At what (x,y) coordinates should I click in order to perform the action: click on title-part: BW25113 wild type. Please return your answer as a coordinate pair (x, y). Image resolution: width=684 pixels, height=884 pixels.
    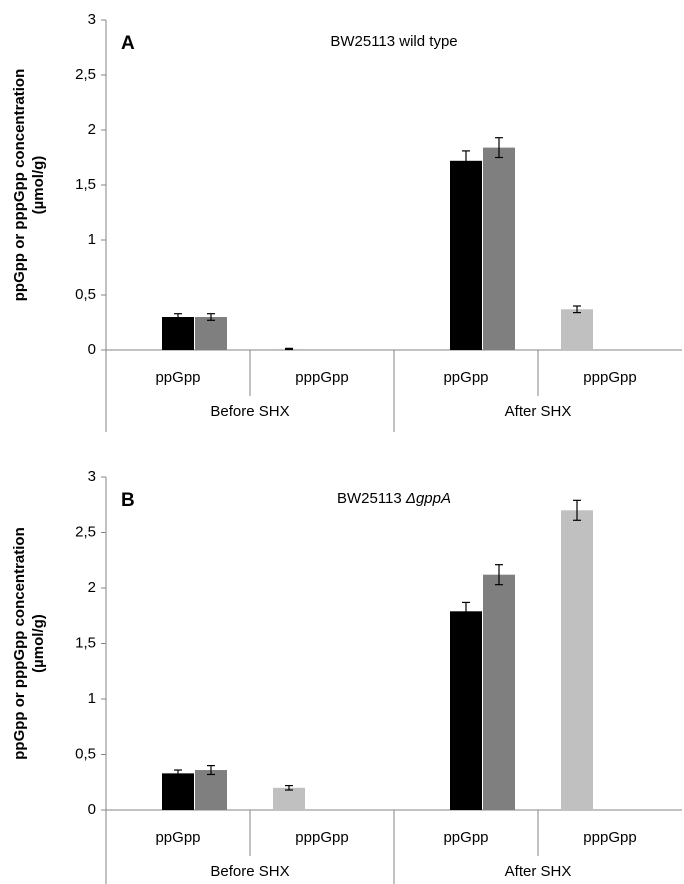
    Looking at the image, I should click on (393, 41).